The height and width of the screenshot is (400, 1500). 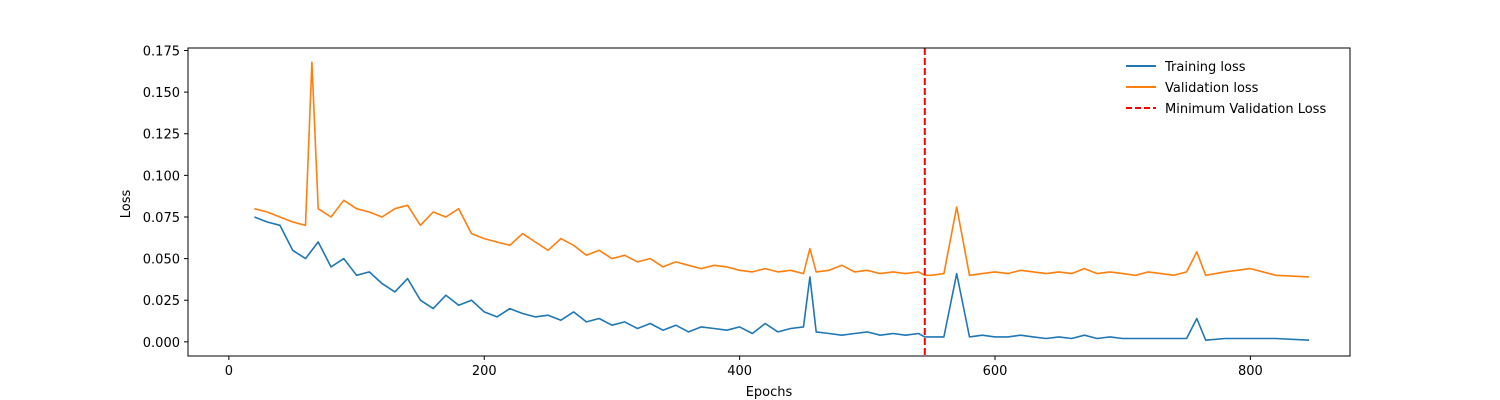 I want to click on y-tick-label: 0.150, so click(x=161, y=93).